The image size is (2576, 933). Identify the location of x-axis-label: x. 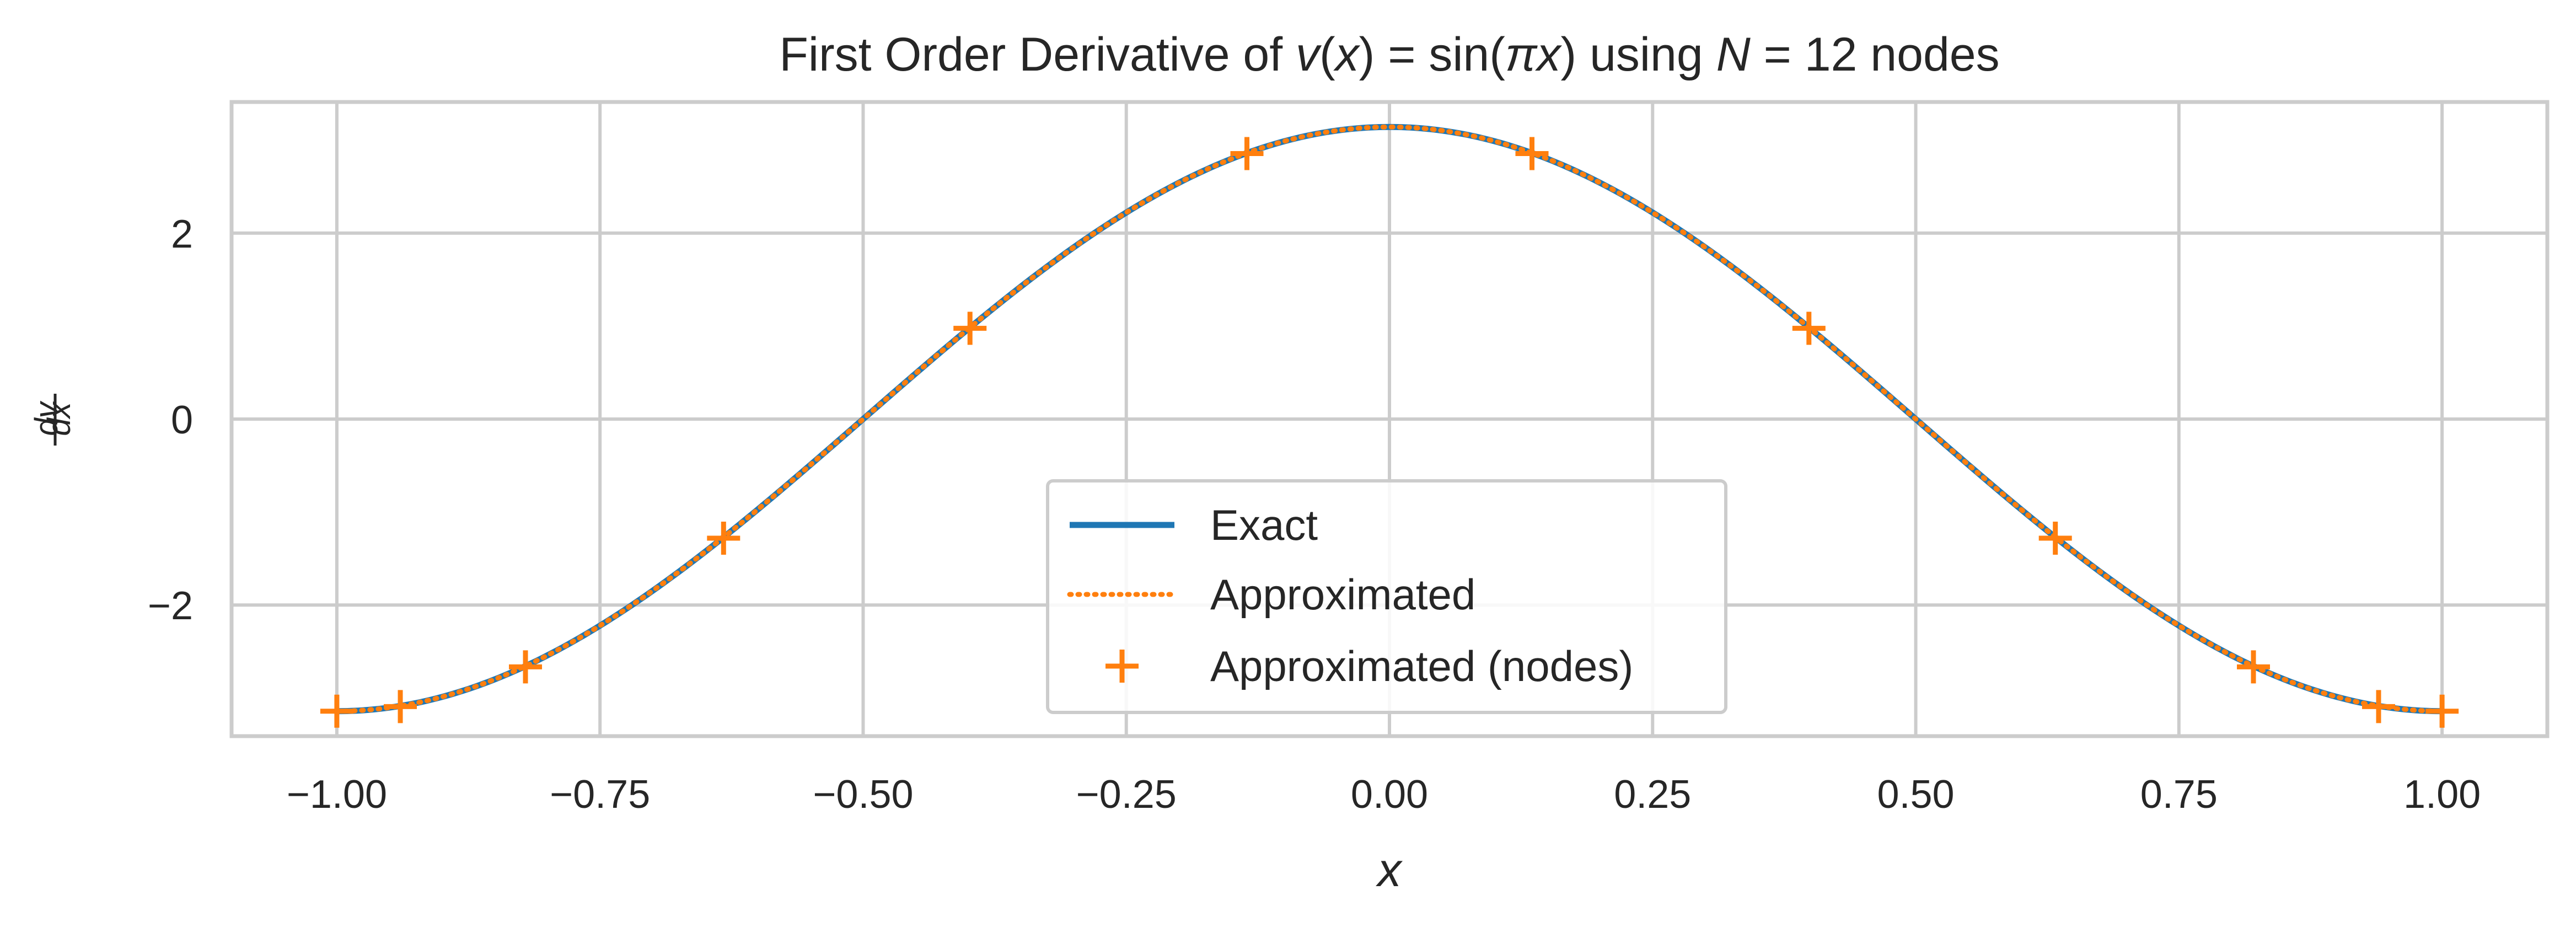
(1390, 871).